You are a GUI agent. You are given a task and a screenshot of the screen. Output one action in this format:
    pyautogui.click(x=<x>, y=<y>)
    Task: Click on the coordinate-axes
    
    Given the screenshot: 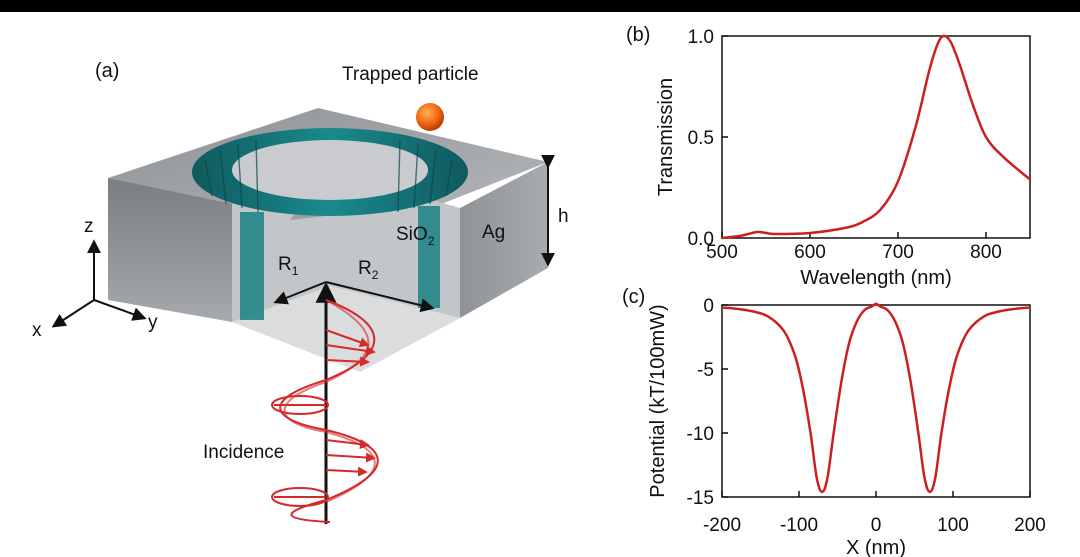 What is the action you would take?
    pyautogui.click(x=99, y=283)
    